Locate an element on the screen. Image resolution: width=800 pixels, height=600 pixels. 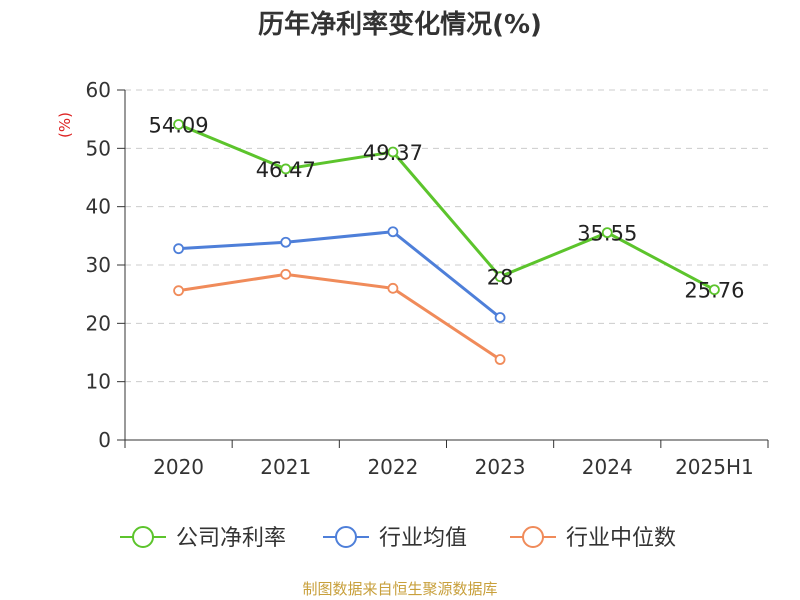
legend-label: 公司净利率 is located at coordinates (231, 538).